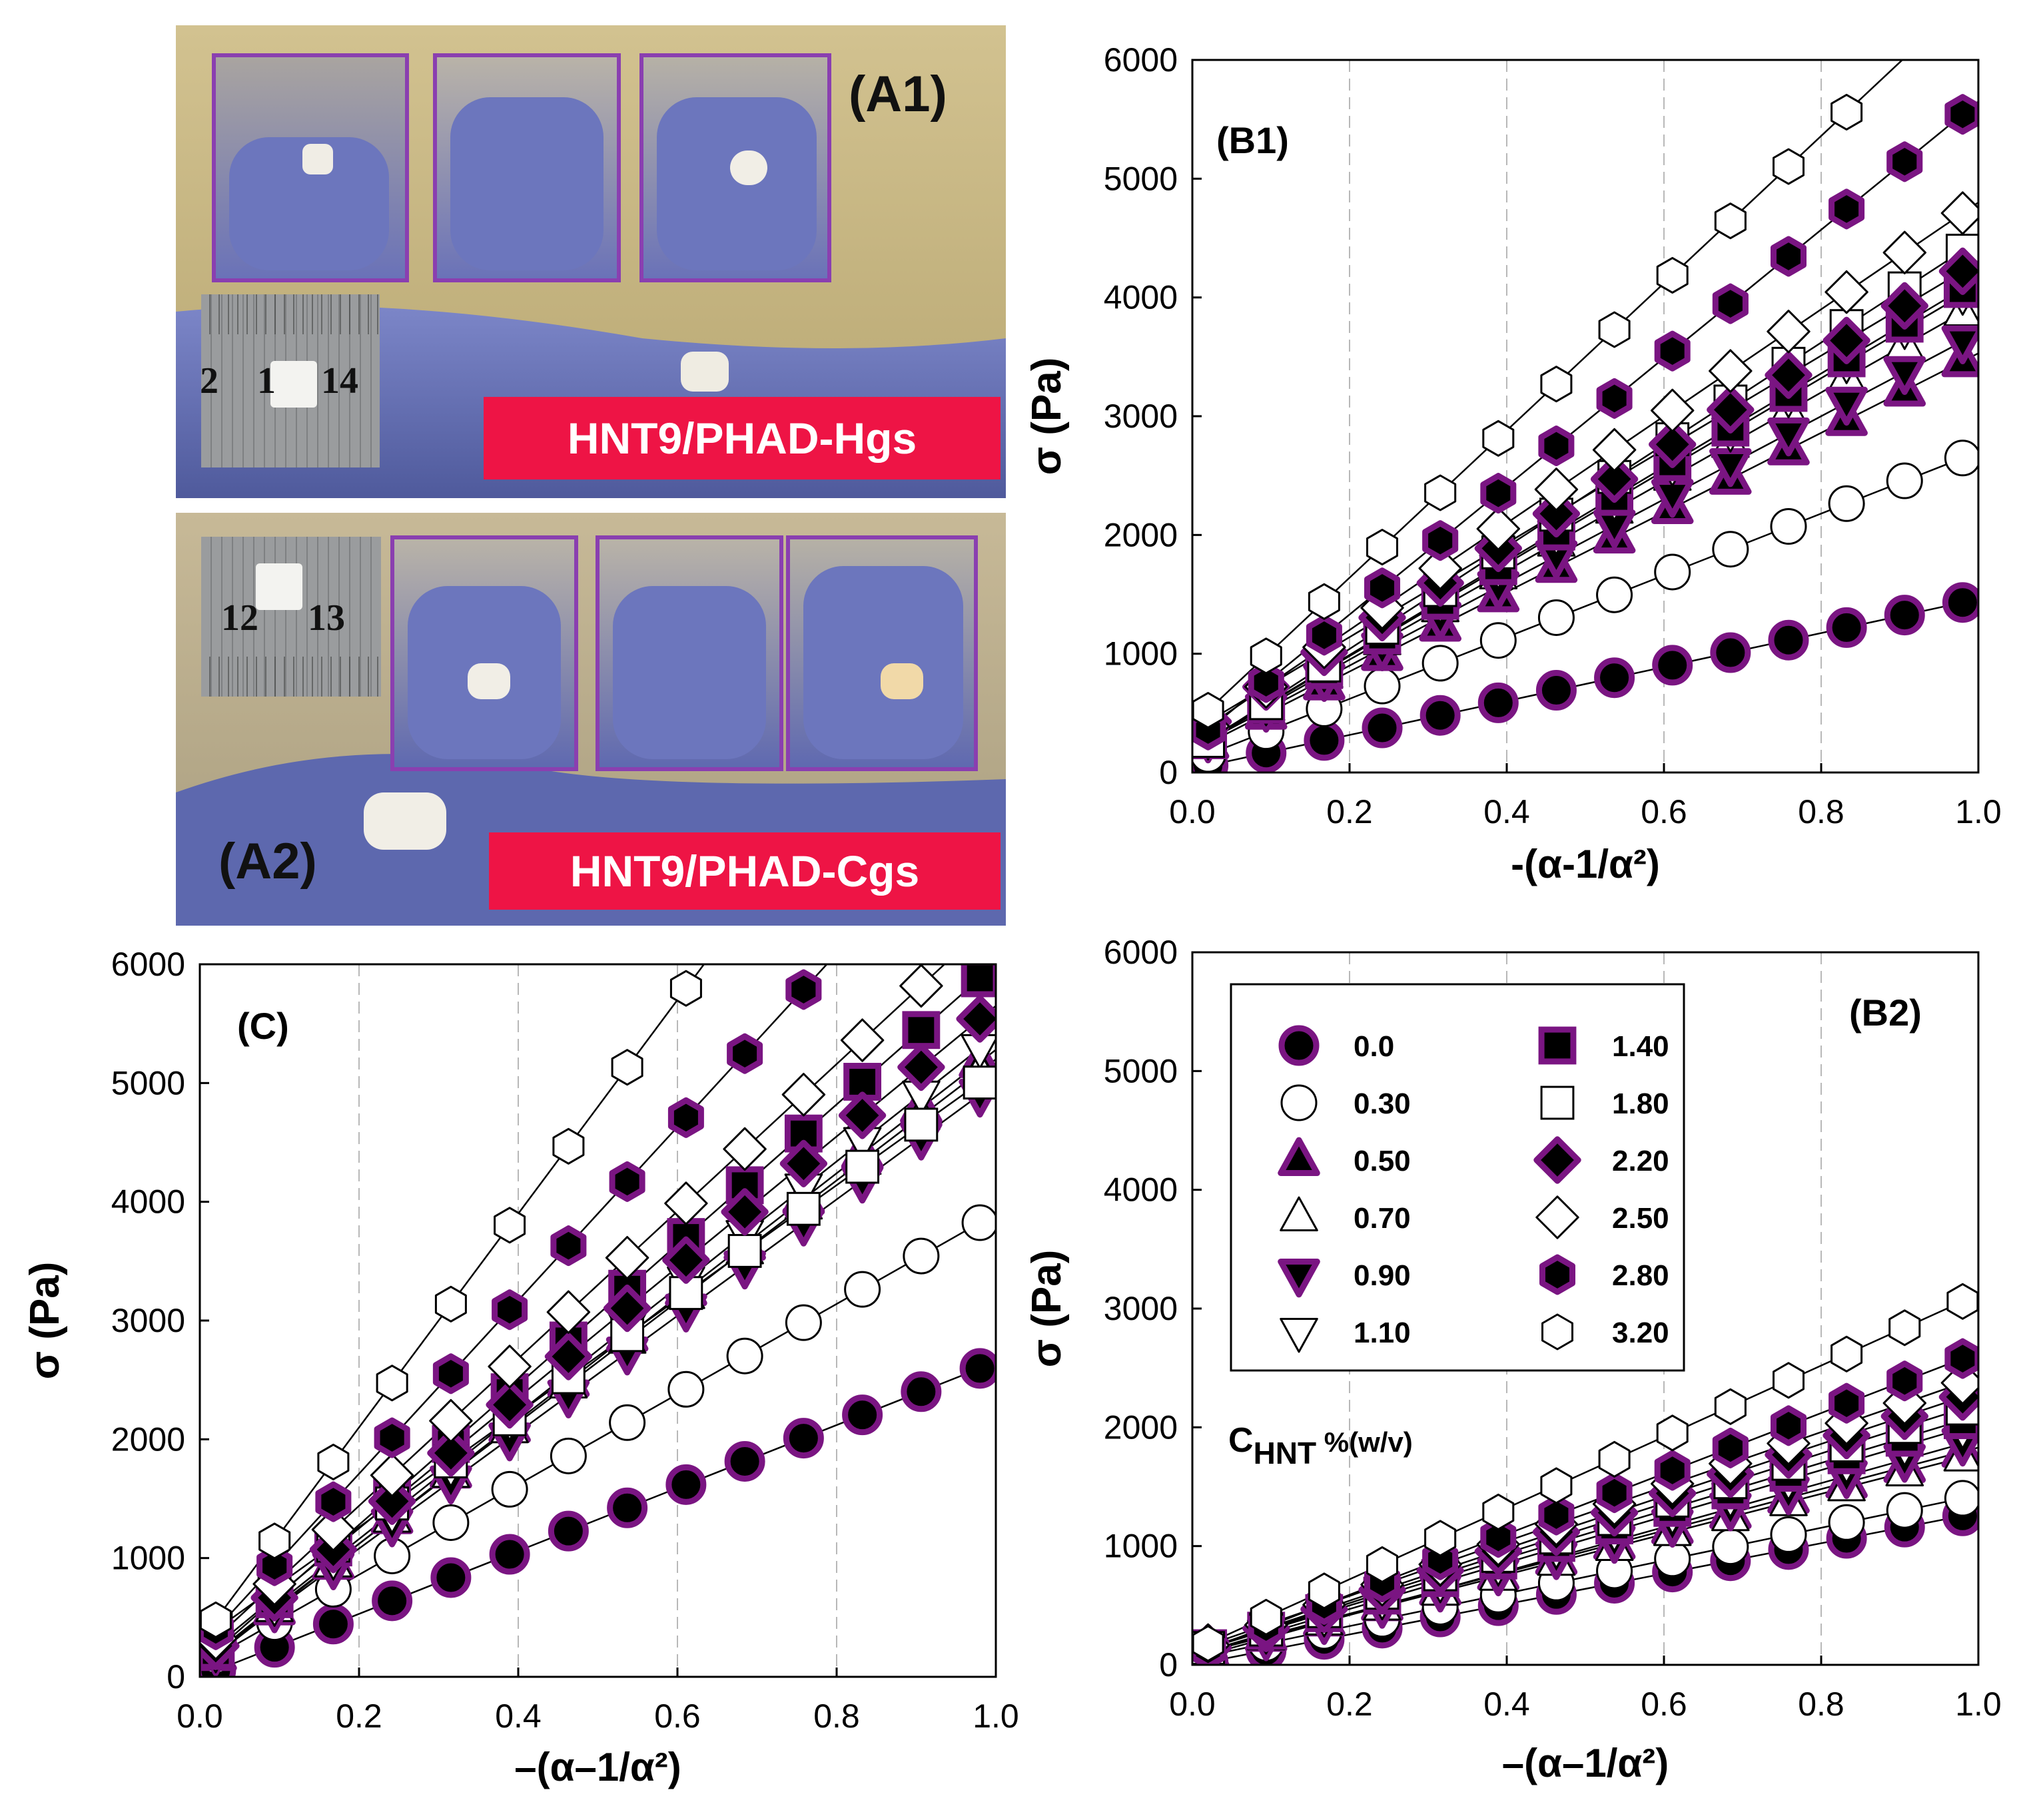  What do you see at coordinates (1640, 1333) in the screenshot?
I see `legend-label: 3.20` at bounding box center [1640, 1333].